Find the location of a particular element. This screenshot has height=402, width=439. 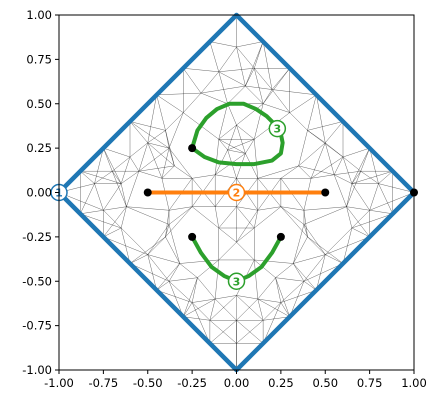

x-tick-label: 1.00 is located at coordinates (414, 383).